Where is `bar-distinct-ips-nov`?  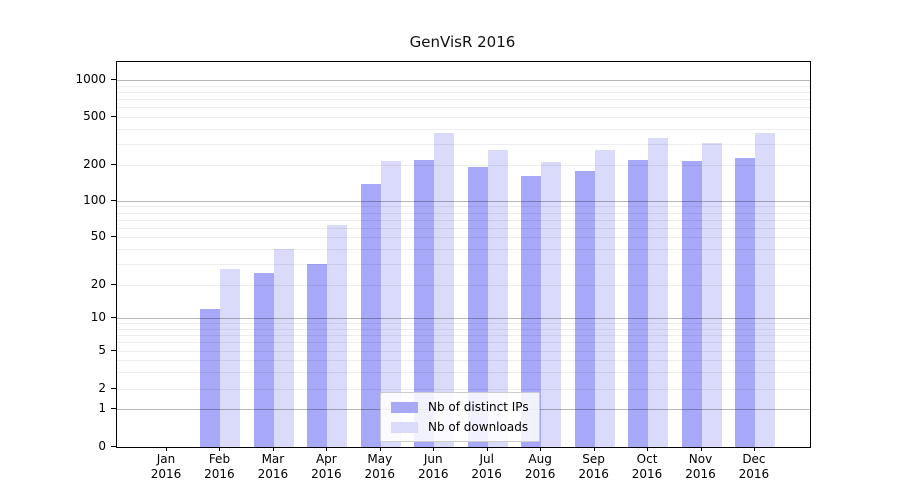
bar-distinct-ips-nov is located at coordinates (691, 303).